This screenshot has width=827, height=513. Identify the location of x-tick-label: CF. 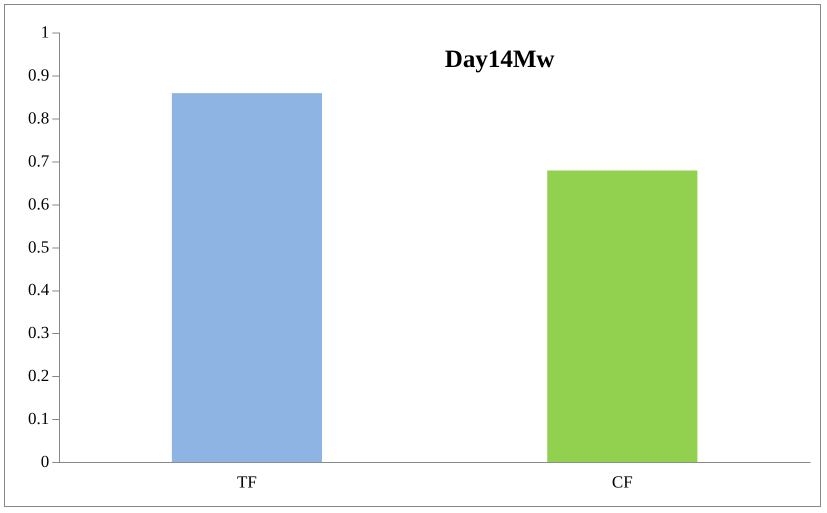
(622, 482).